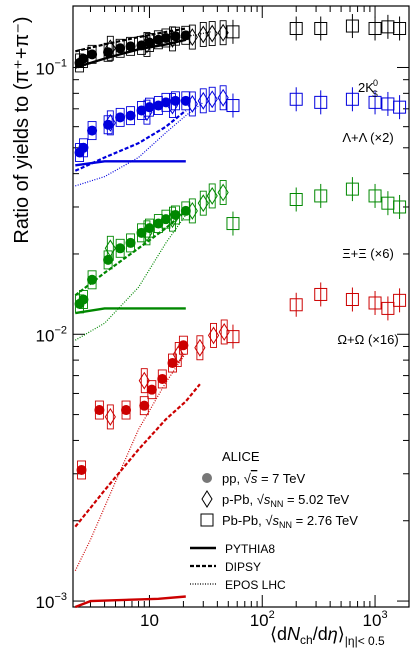 Image resolution: width=415 pixels, height=660 pixels. What do you see at coordinates (207, 520) in the screenshot?
I see `legend-pbpb-marker` at bounding box center [207, 520].